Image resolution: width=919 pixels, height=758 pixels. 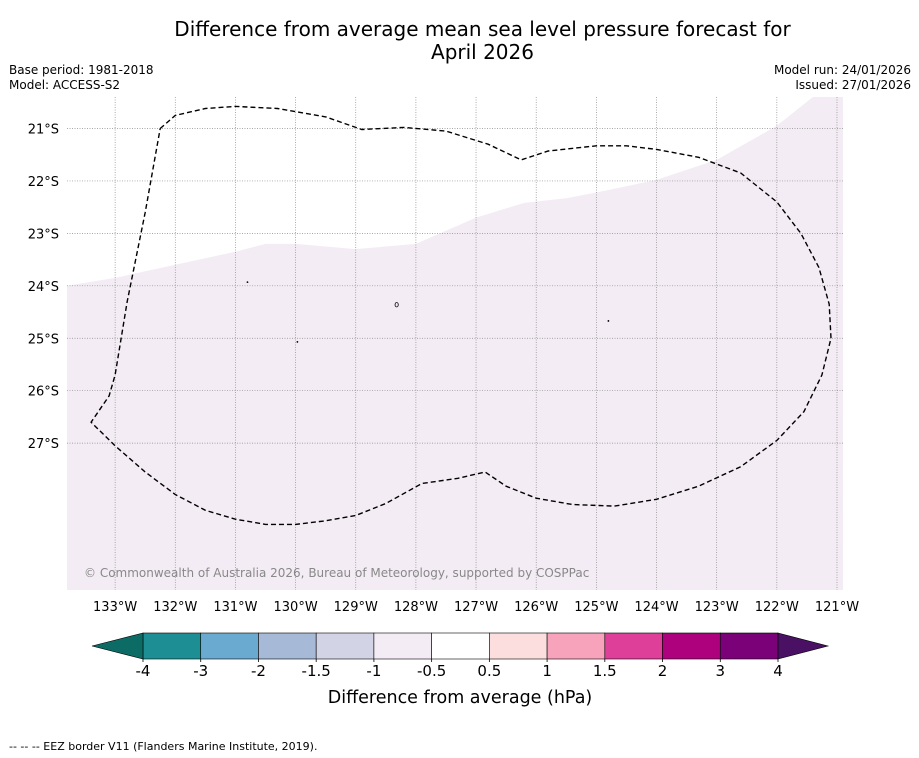 I want to click on colorbar-tick-label: 1, so click(x=547, y=671).